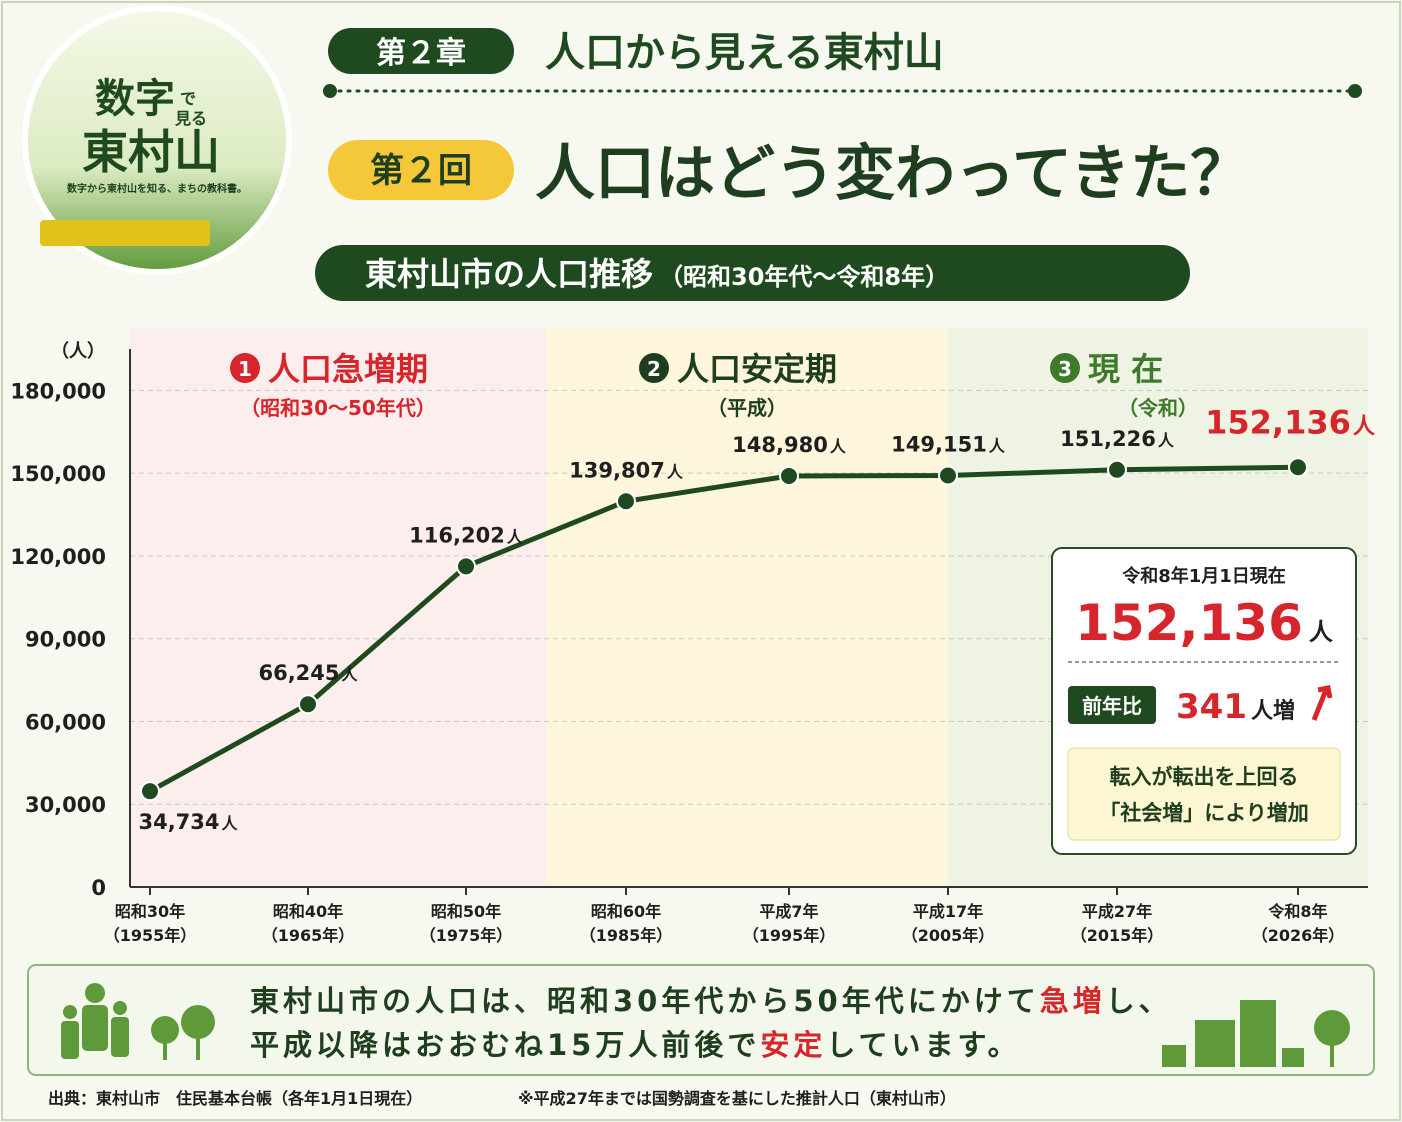 The image size is (1402, 1122). I want to click on logo-title: 東村山, so click(151, 152).